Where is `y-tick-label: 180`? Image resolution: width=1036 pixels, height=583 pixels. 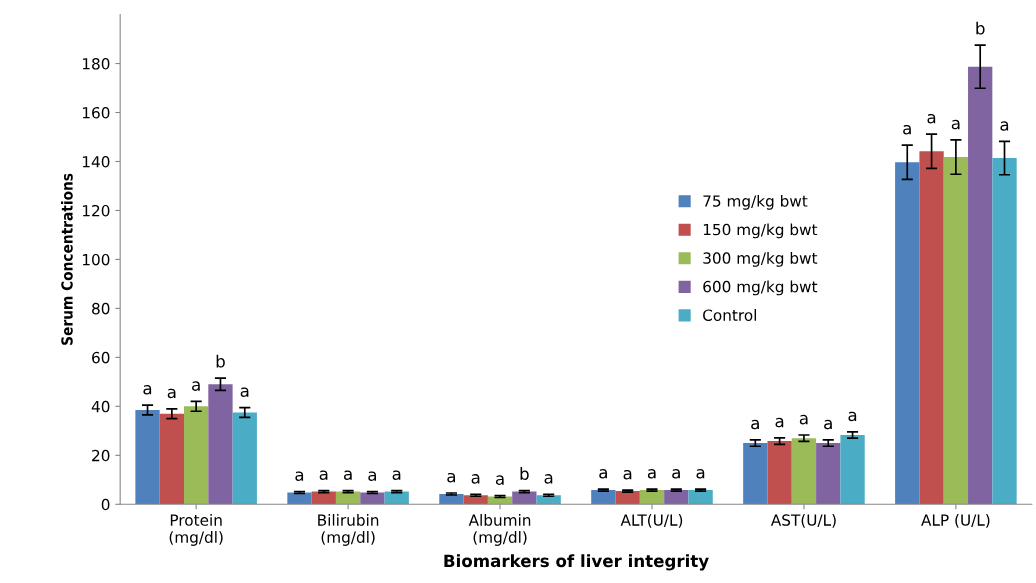
y-tick-label: 180 is located at coordinates (96, 64).